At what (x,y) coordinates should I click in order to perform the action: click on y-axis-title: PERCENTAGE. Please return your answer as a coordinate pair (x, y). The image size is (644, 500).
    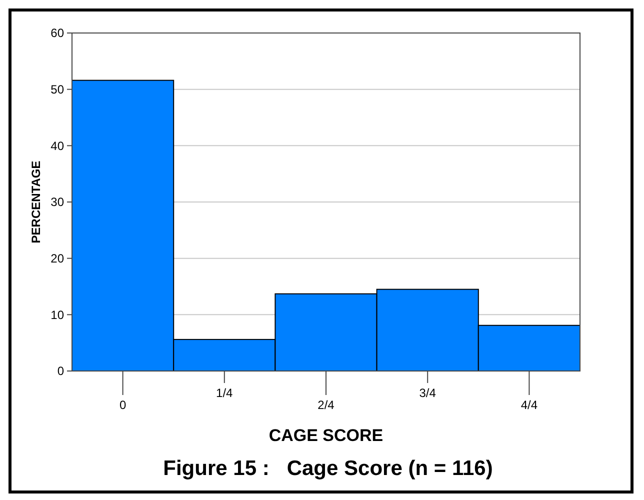
    Looking at the image, I should click on (36, 202).